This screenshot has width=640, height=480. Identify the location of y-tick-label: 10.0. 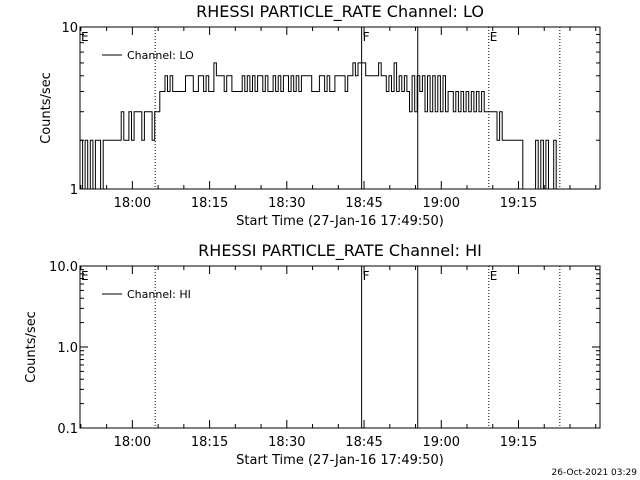
(63, 267).